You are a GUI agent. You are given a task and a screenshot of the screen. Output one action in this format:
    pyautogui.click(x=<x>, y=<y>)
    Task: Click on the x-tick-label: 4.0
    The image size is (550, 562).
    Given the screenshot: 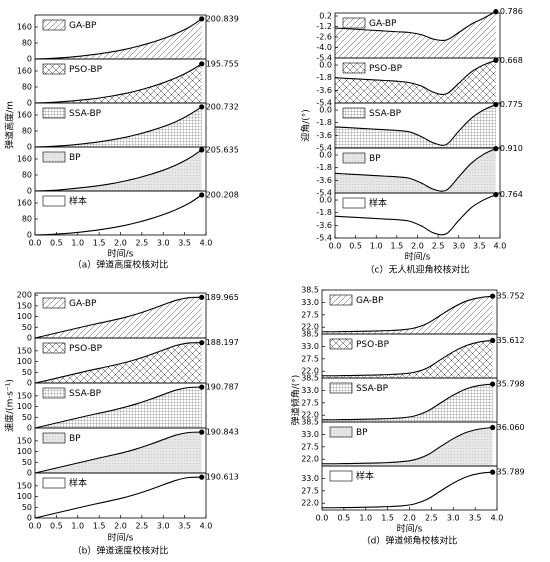 What is the action you would take?
    pyautogui.click(x=497, y=518)
    